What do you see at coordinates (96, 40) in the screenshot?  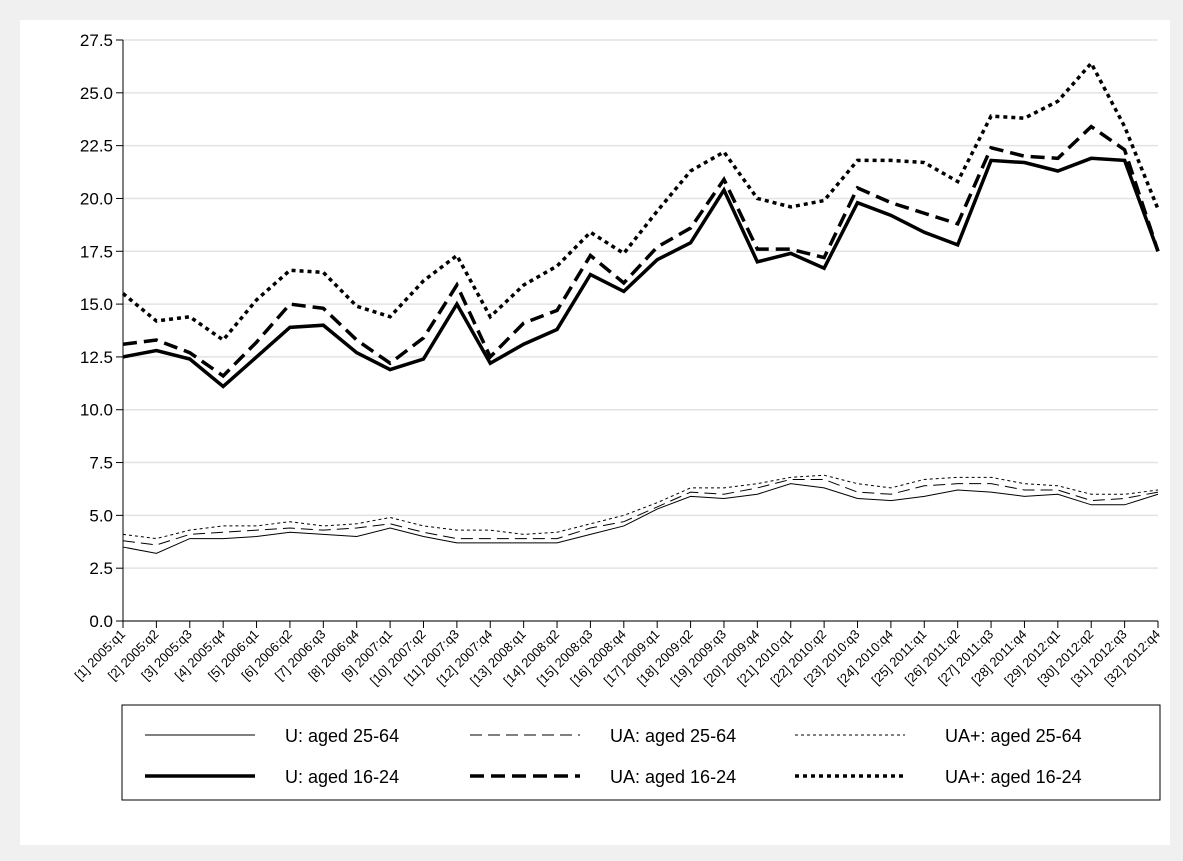 I see `y-tick-label: 27.5` at bounding box center [96, 40].